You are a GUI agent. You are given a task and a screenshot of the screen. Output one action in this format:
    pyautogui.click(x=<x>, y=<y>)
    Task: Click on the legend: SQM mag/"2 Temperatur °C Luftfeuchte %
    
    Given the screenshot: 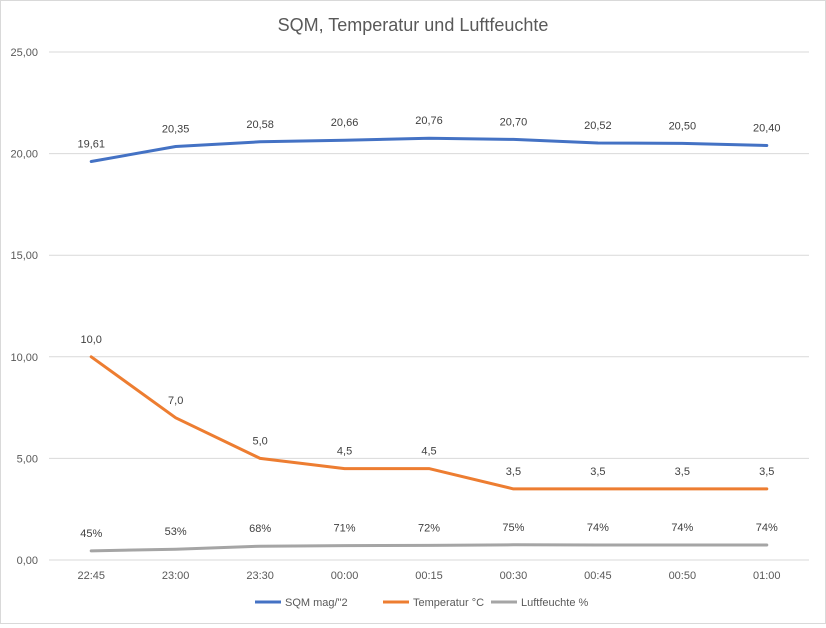 What is the action you would take?
    pyautogui.click(x=421, y=603)
    